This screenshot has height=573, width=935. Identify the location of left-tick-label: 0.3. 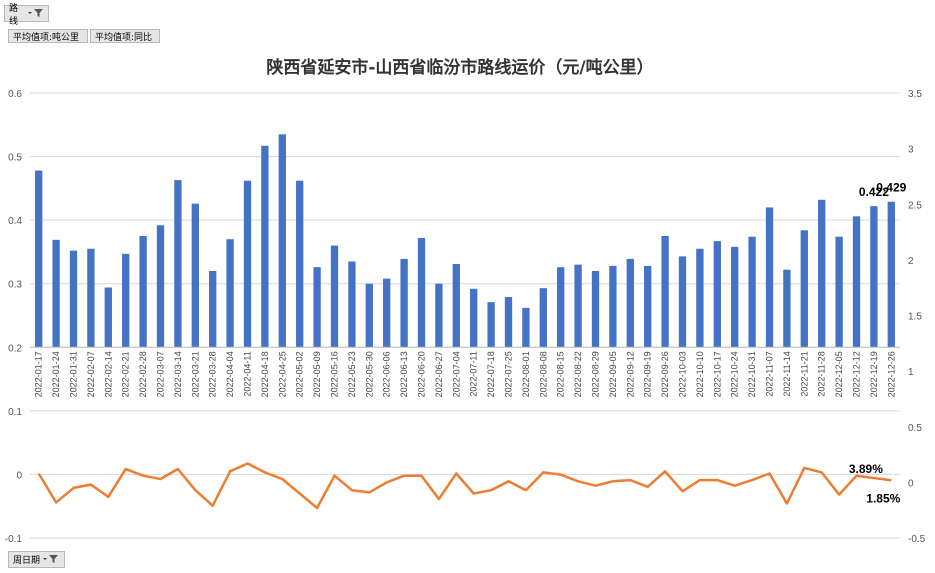
(15, 285).